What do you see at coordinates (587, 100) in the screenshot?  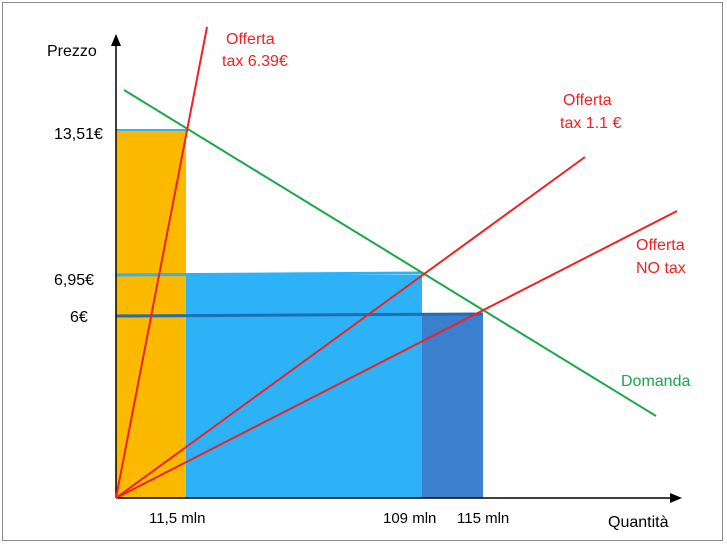 I see `tax-1-1-label-line1: Offerta` at bounding box center [587, 100].